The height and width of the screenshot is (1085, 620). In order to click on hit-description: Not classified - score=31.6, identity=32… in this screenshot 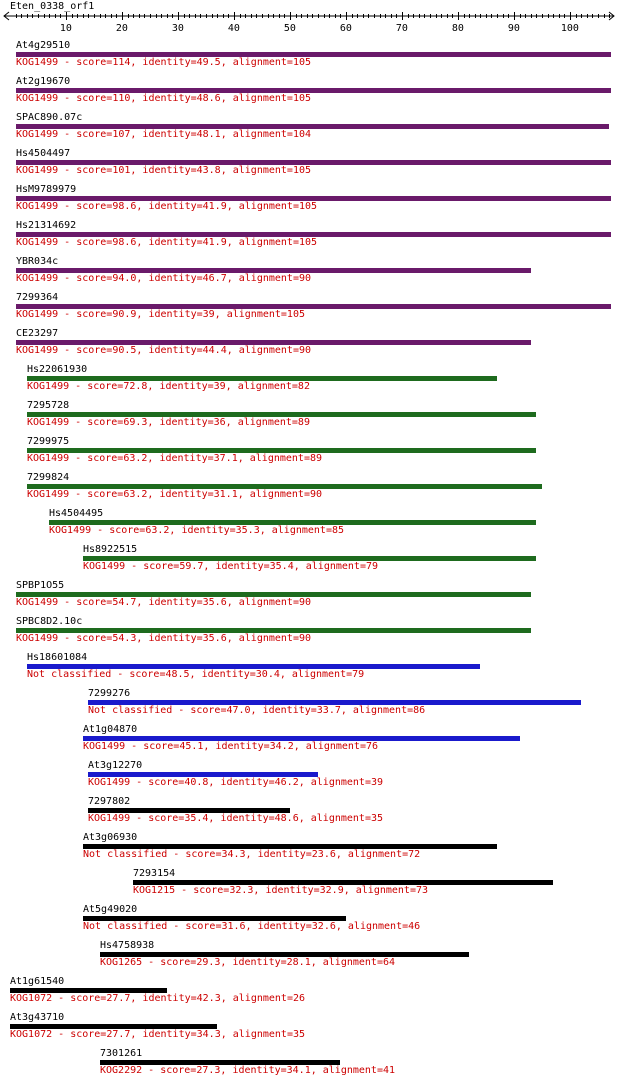, I will do `click(252, 926)`.